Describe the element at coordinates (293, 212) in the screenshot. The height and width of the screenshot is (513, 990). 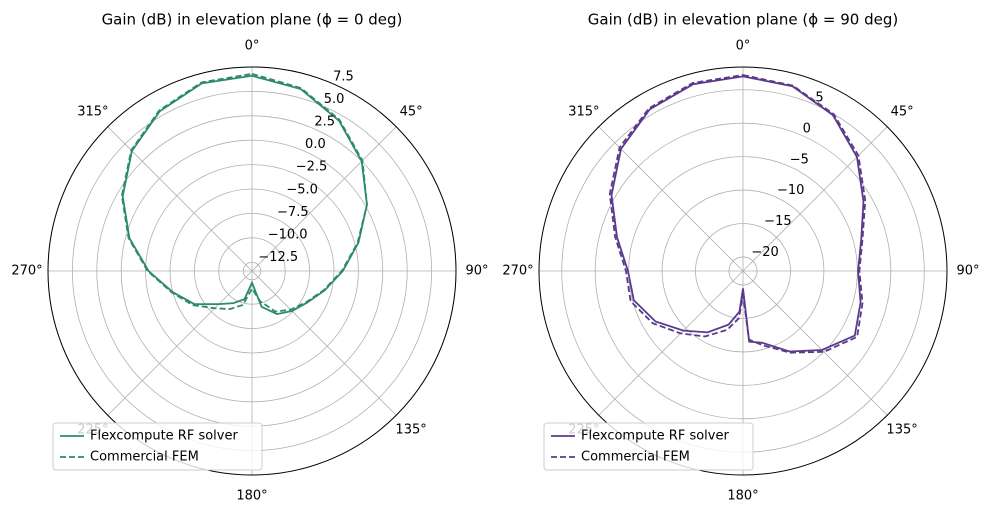
I see `r-tick-label: −7.5` at that location.